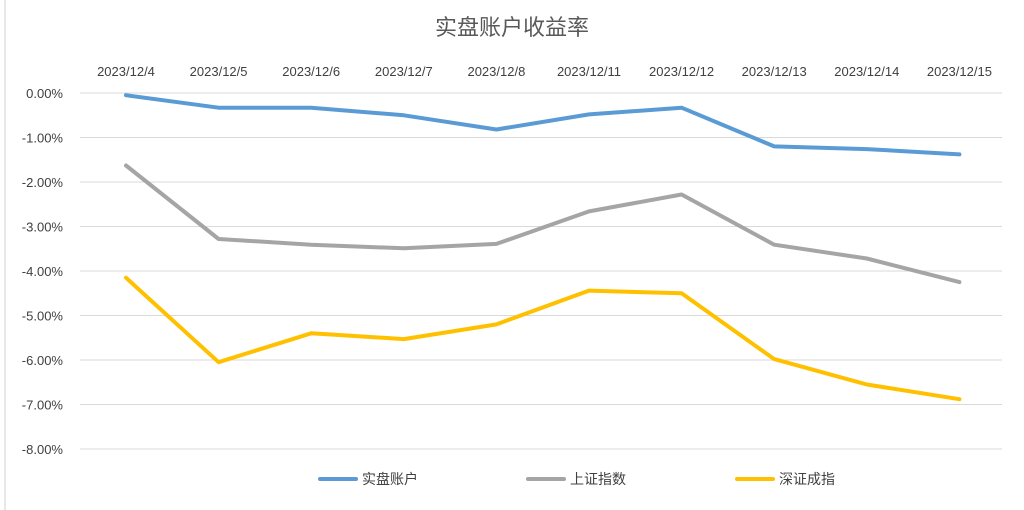 This screenshot has height=510, width=1024. What do you see at coordinates (866, 71) in the screenshot?
I see `x-tick-label: 2023/12/14` at bounding box center [866, 71].